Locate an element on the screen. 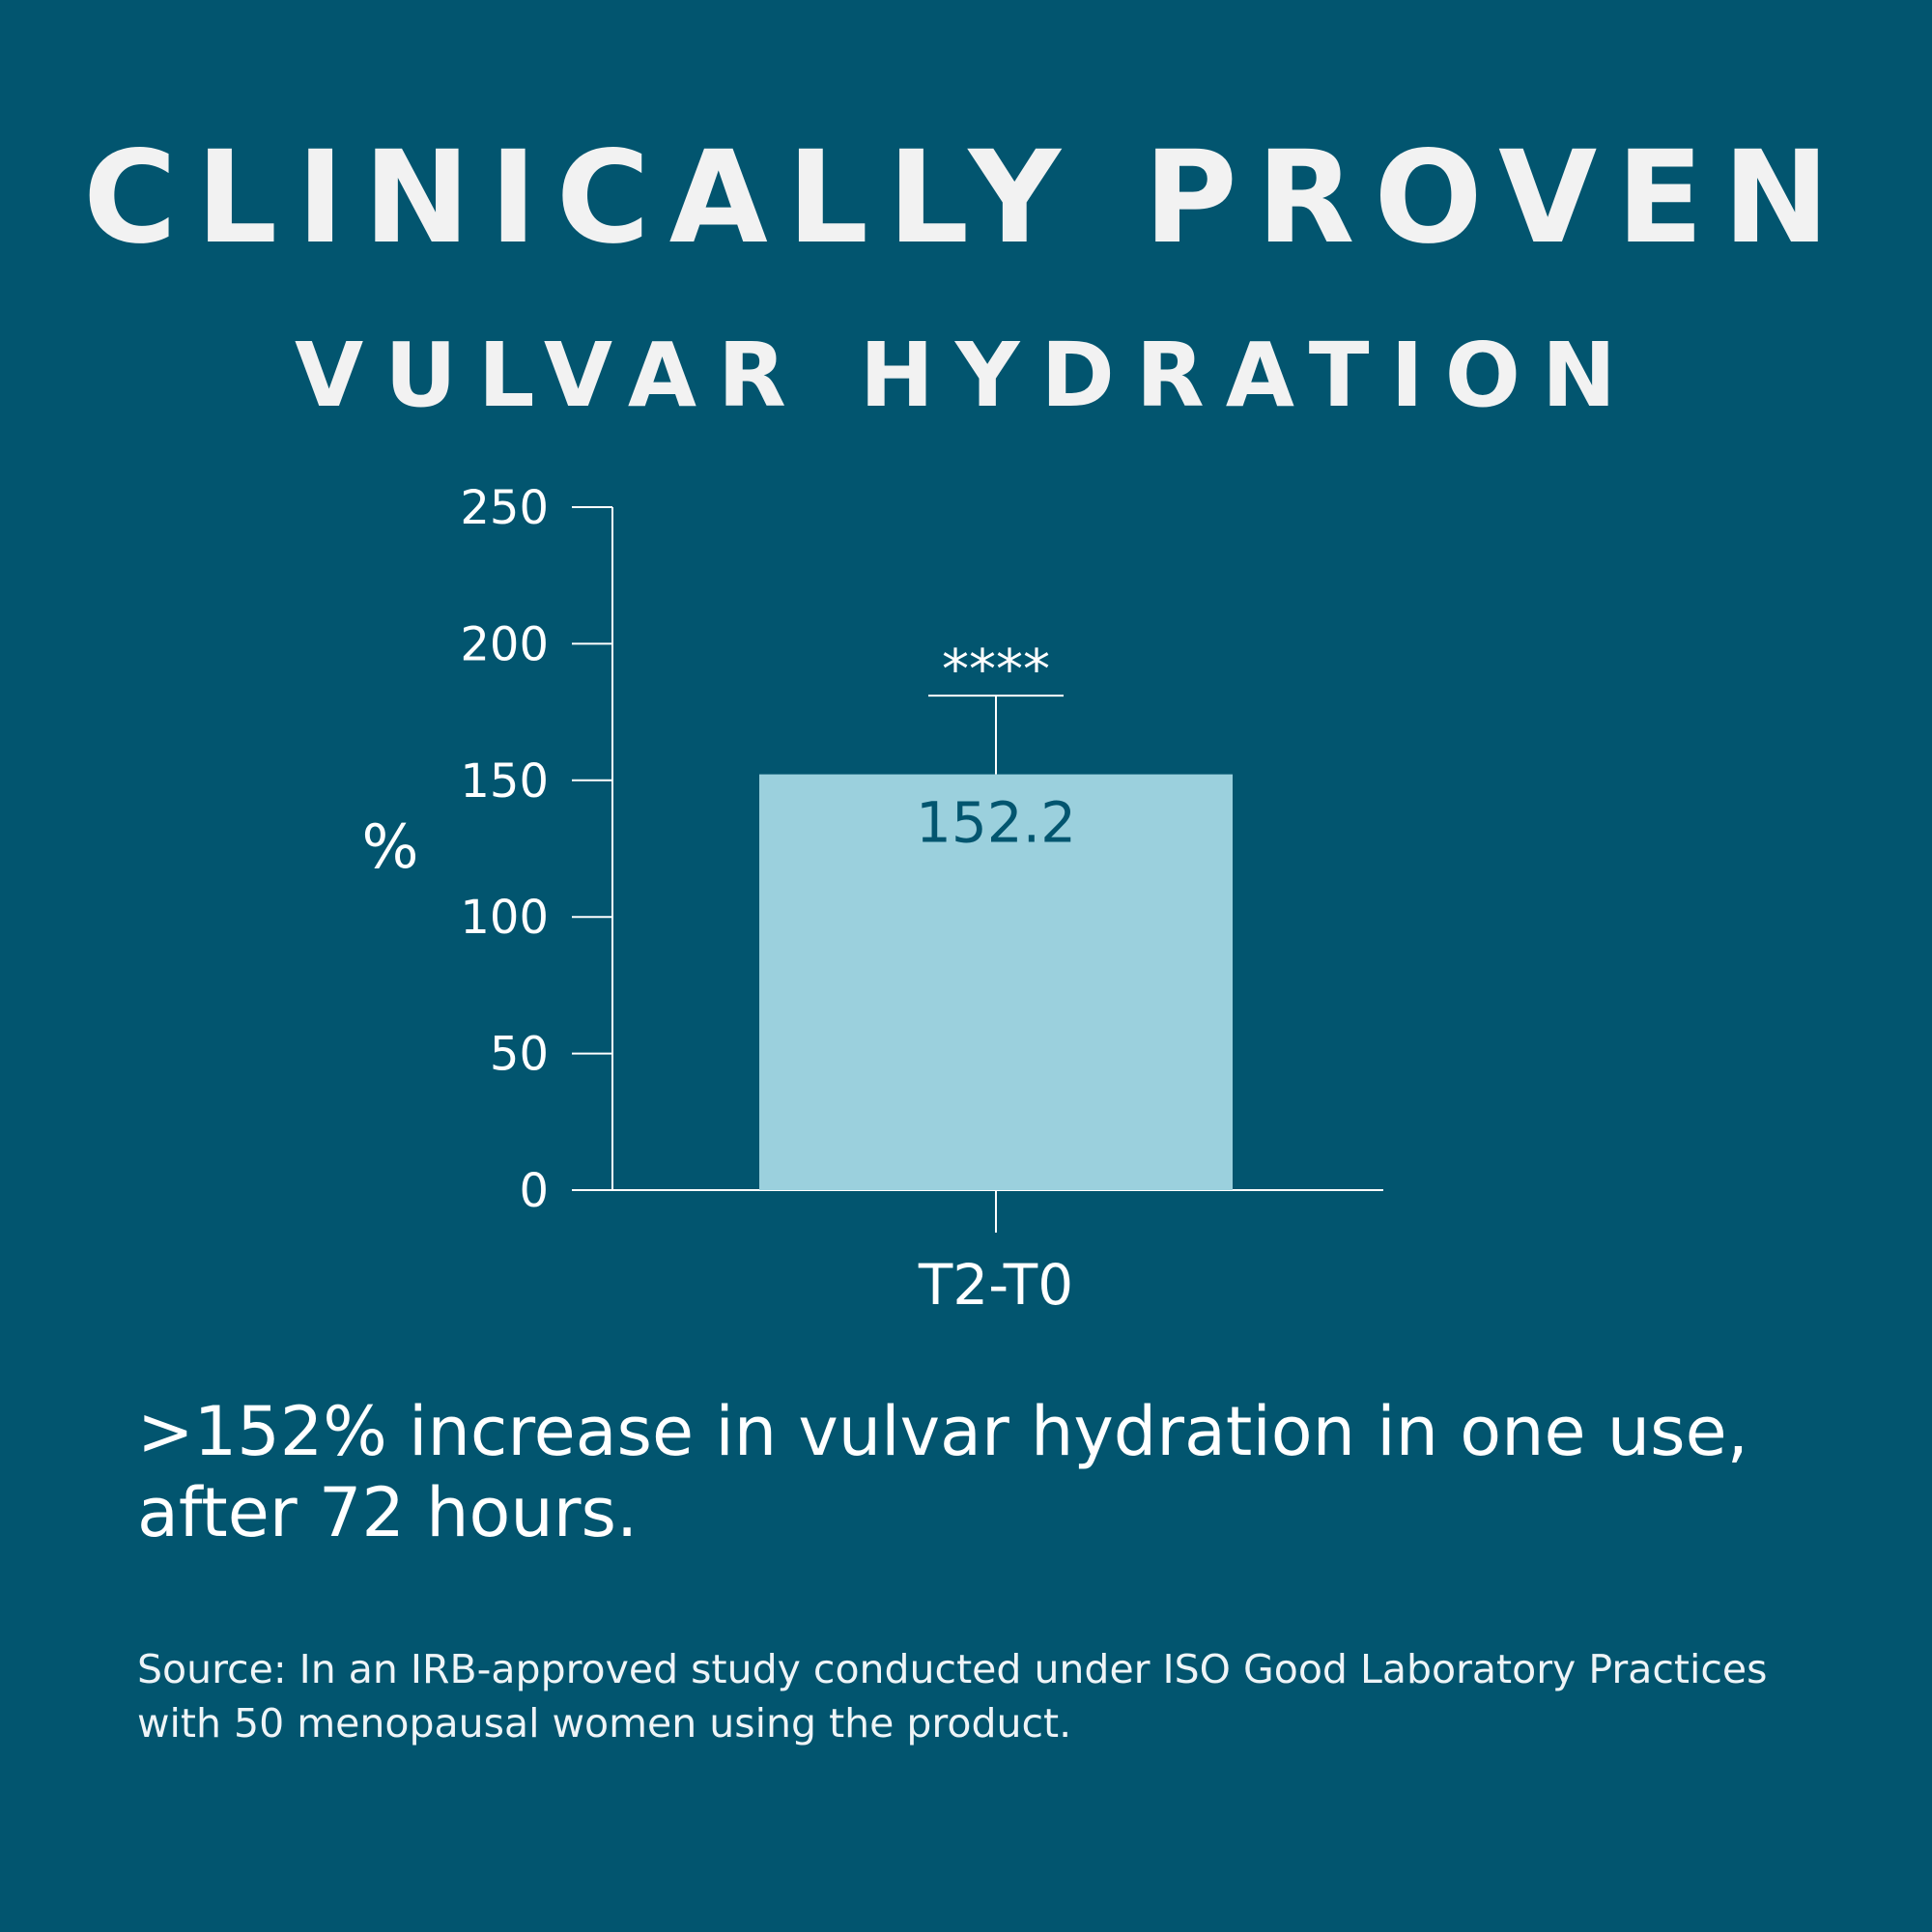 The width and height of the screenshot is (1932, 1932). chart-subtitle: VULVAR HYDRATION is located at coordinates (966, 375).